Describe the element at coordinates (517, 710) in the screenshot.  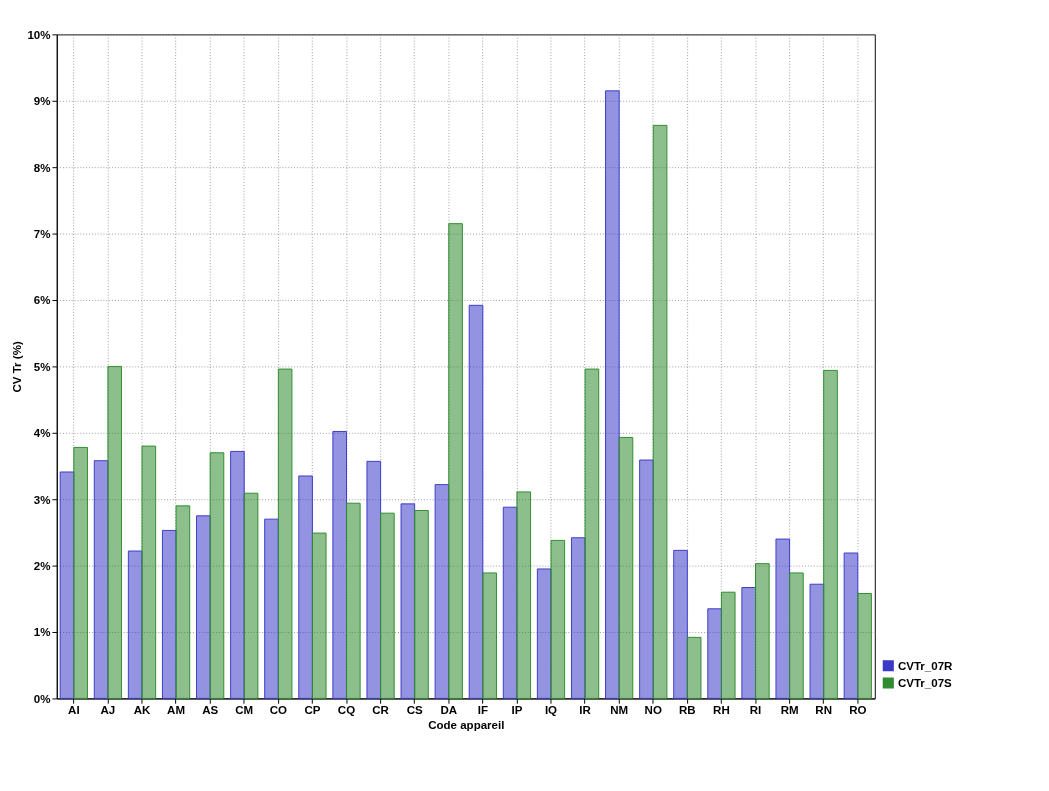
I see `x-tick-label: IP` at that location.